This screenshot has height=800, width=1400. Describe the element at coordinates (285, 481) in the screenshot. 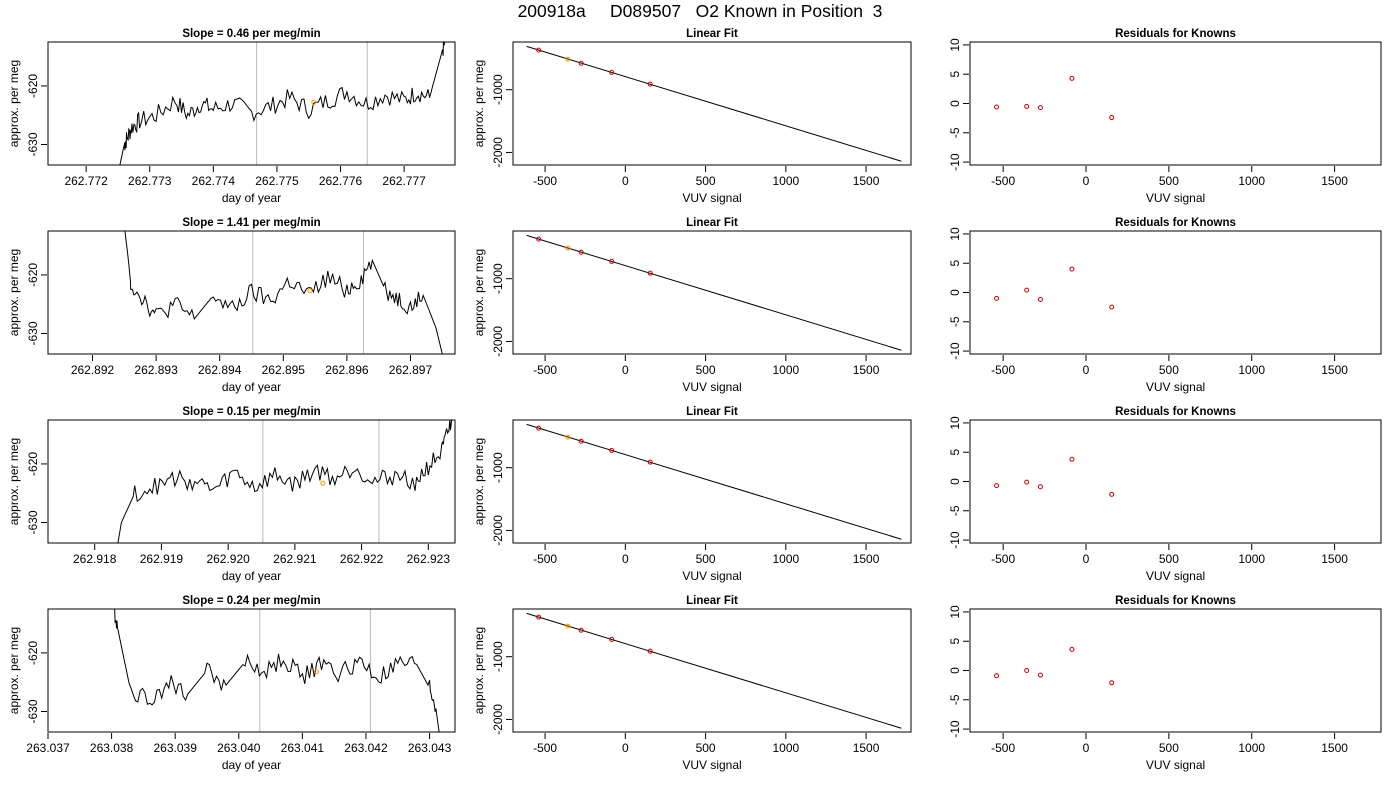

I see `series-line` at that location.